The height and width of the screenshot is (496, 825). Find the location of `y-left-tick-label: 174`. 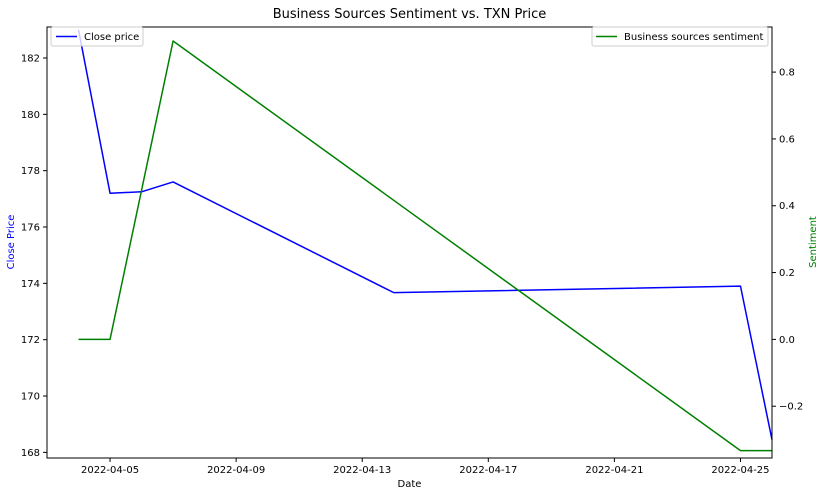

y-left-tick-label: 174 is located at coordinates (30, 284).